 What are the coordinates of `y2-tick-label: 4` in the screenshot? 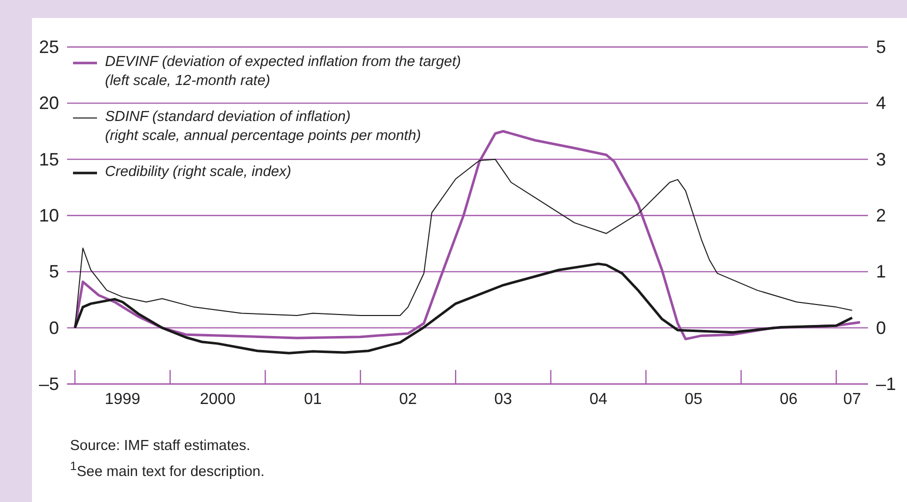 It's located at (881, 103).